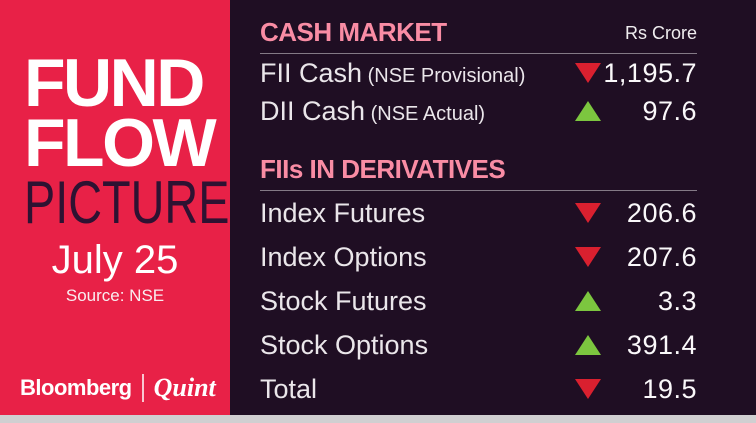 Image resolution: width=756 pixels, height=423 pixels. I want to click on row-value: 206.6, so click(661, 212).